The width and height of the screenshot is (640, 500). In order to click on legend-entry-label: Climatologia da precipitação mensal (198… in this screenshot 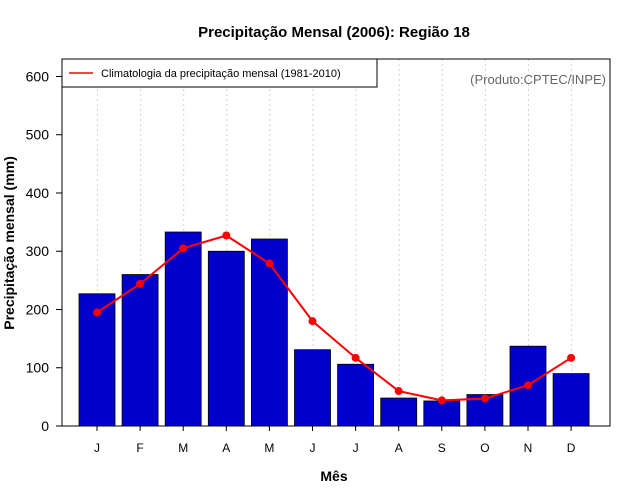, I will do `click(221, 74)`.